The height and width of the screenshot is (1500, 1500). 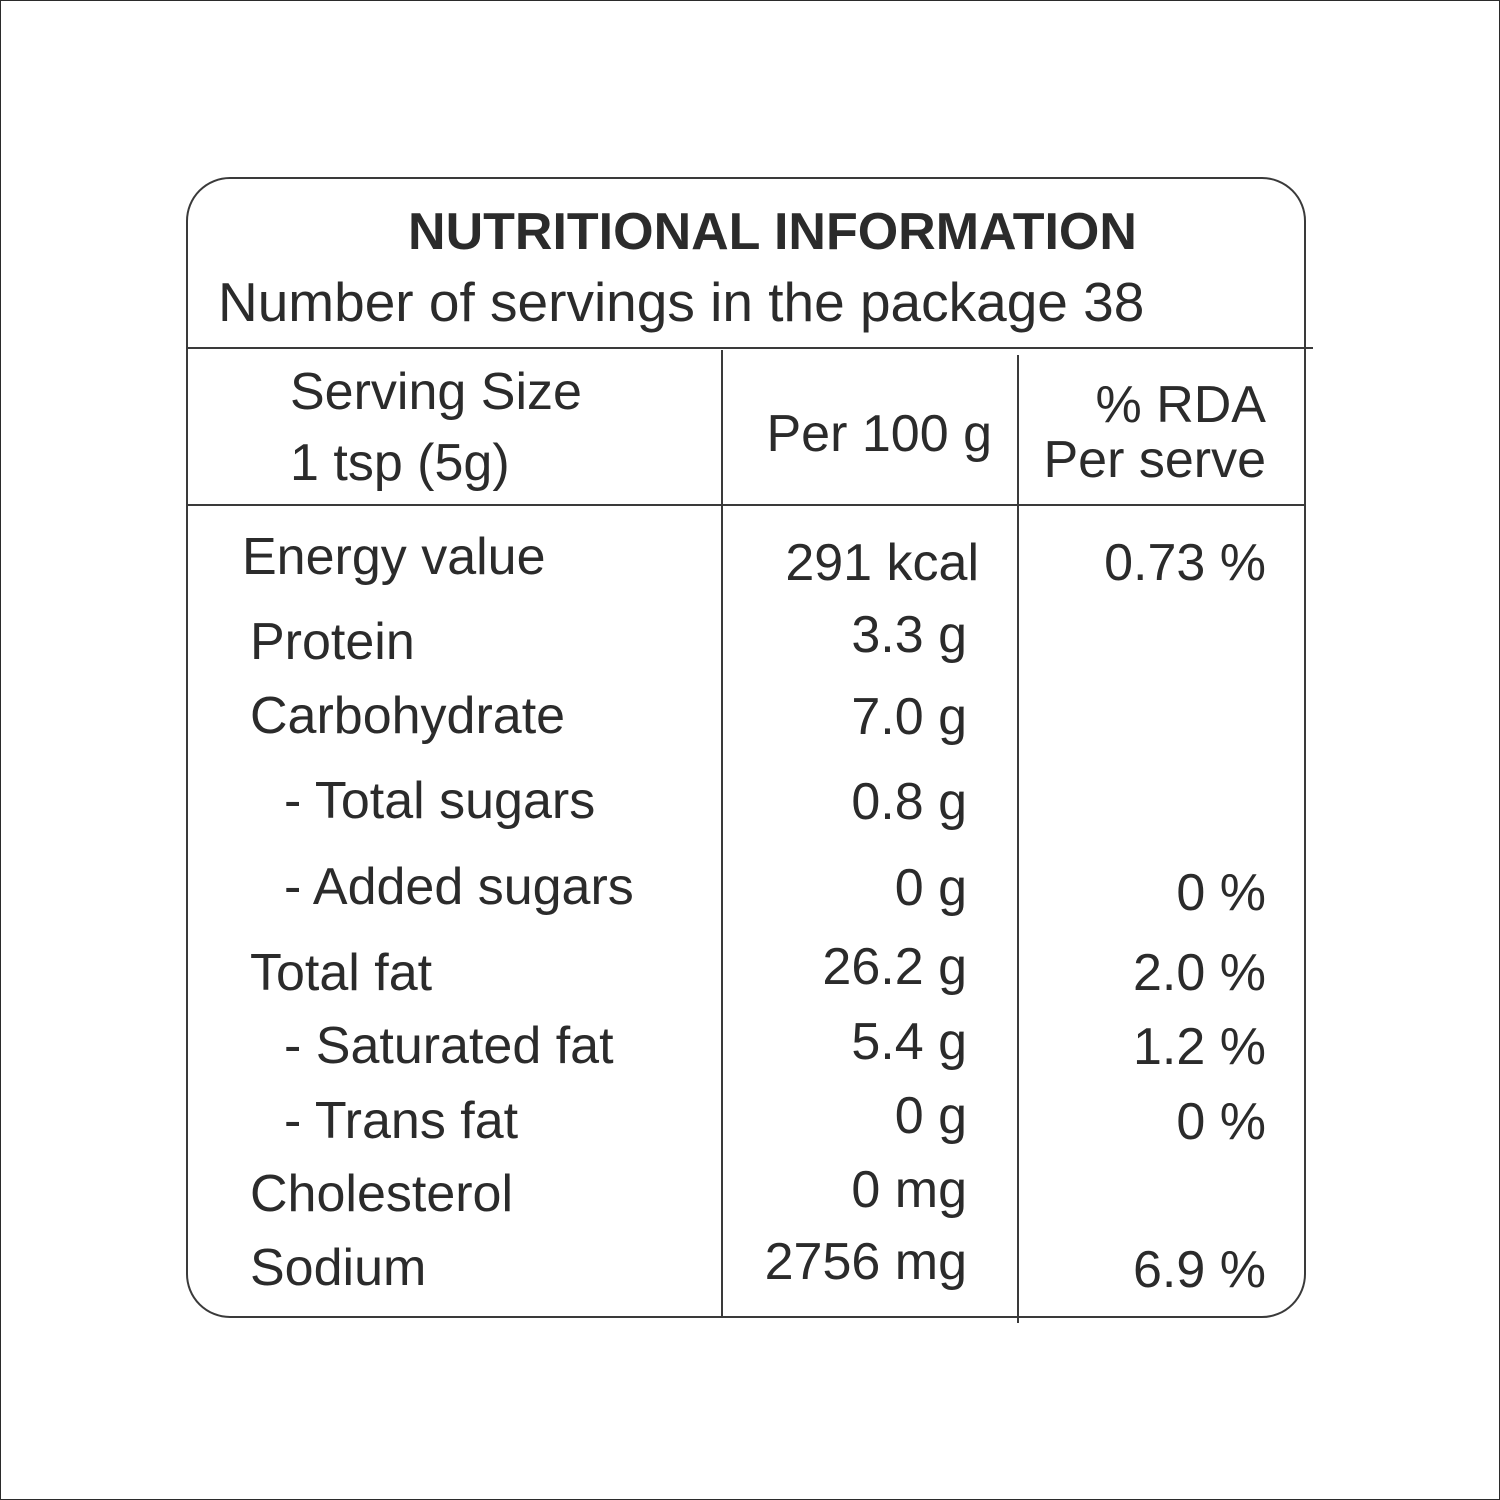 What do you see at coordinates (1180, 405) in the screenshot?
I see `rda-header: % RDA` at bounding box center [1180, 405].